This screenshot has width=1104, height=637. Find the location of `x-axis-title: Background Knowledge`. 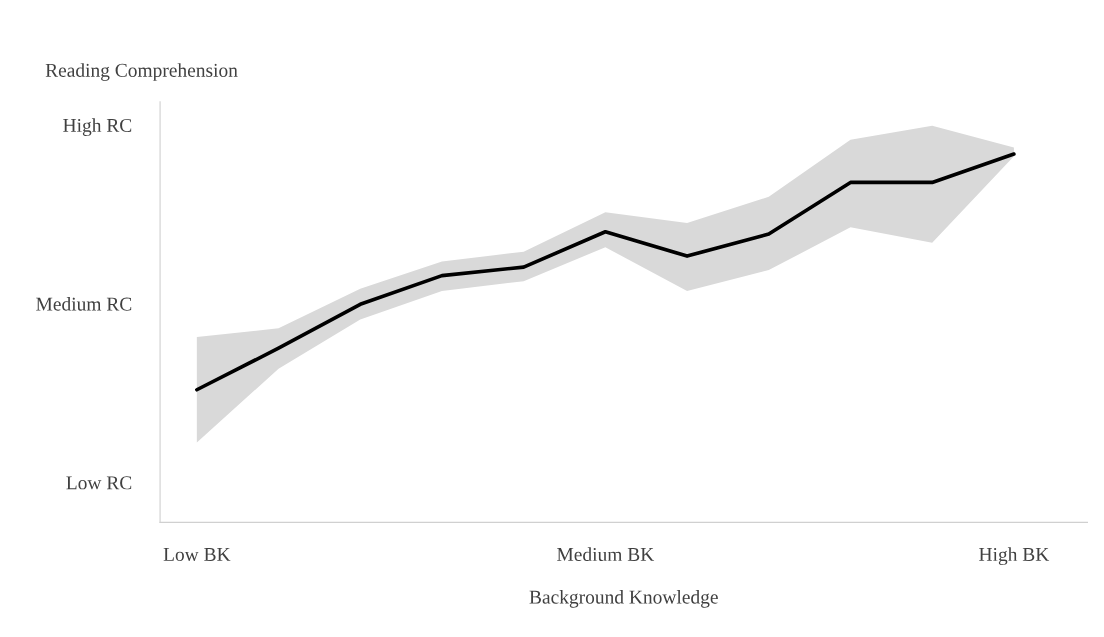

x-axis-title: Background Knowledge is located at coordinates (623, 599).